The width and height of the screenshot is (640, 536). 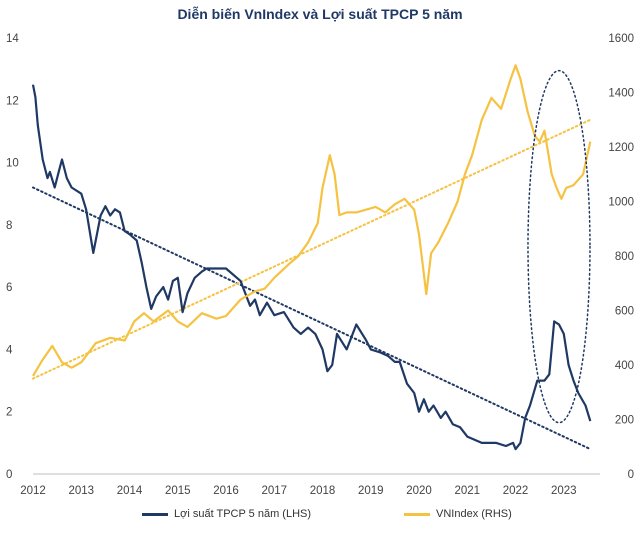 I want to click on x-tick-label: 2022, so click(x=516, y=491).